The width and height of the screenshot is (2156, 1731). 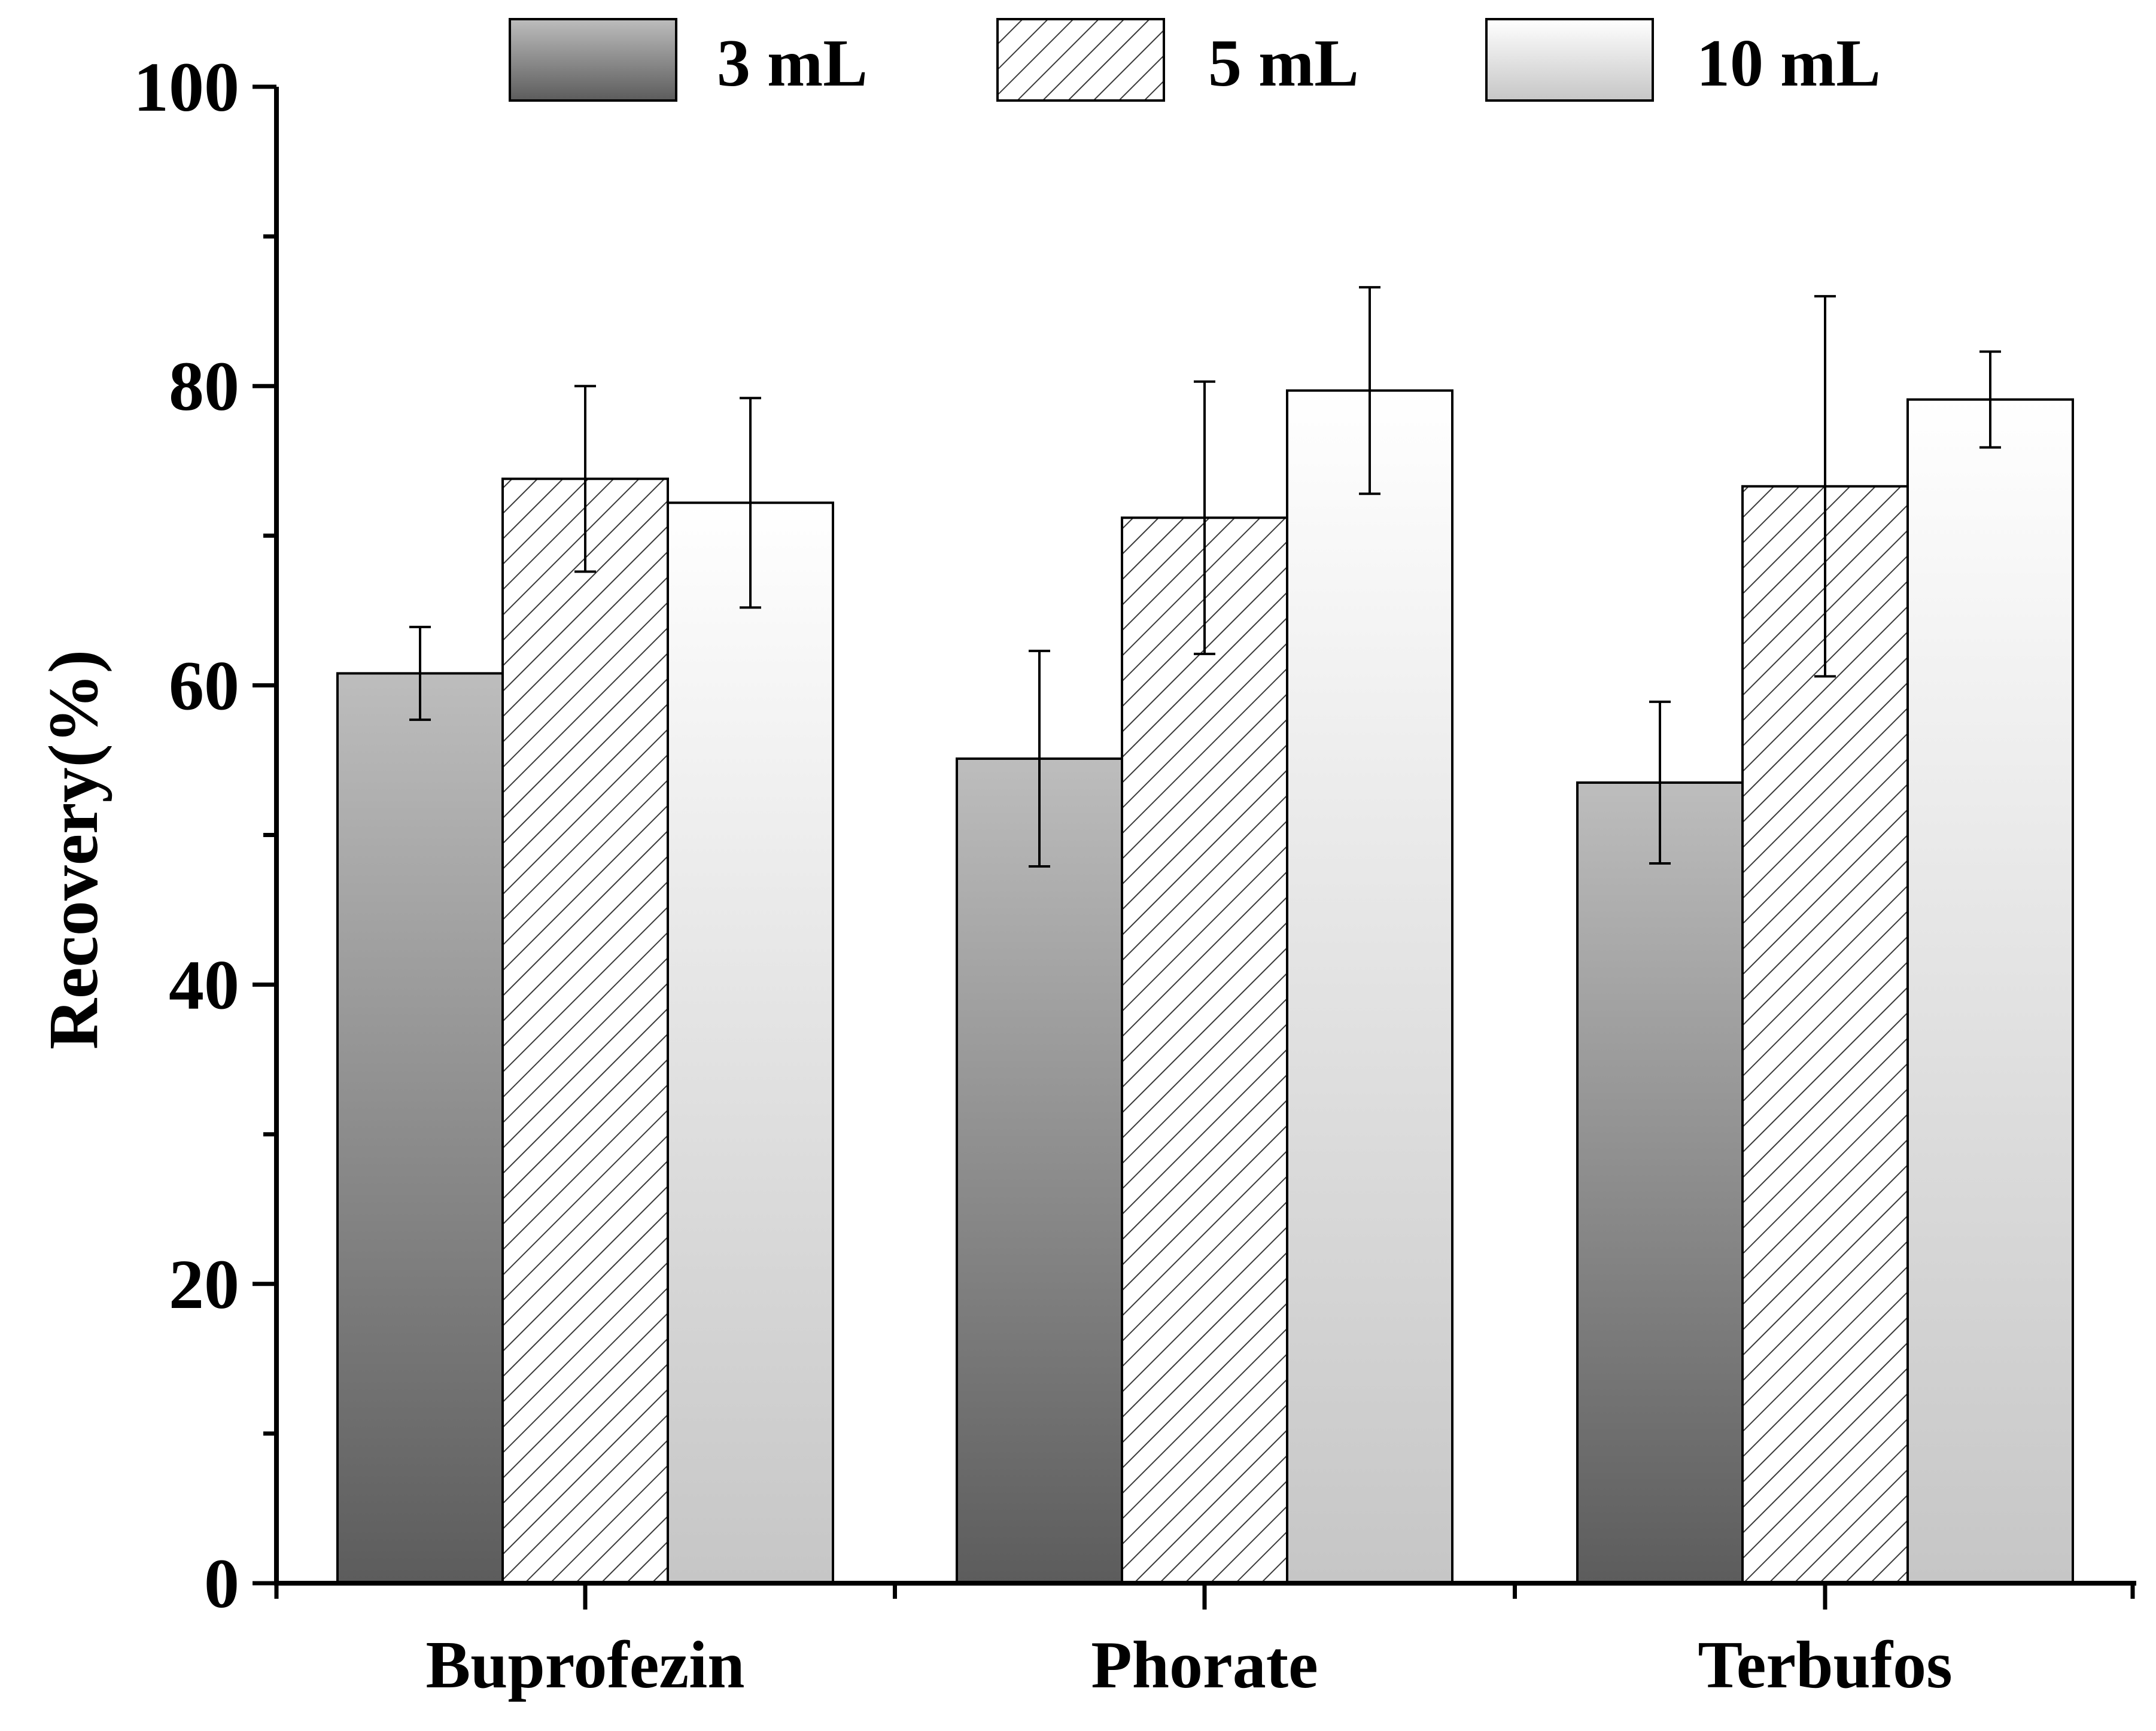 I want to click on y-tick-label-100: 100, so click(x=186, y=87).